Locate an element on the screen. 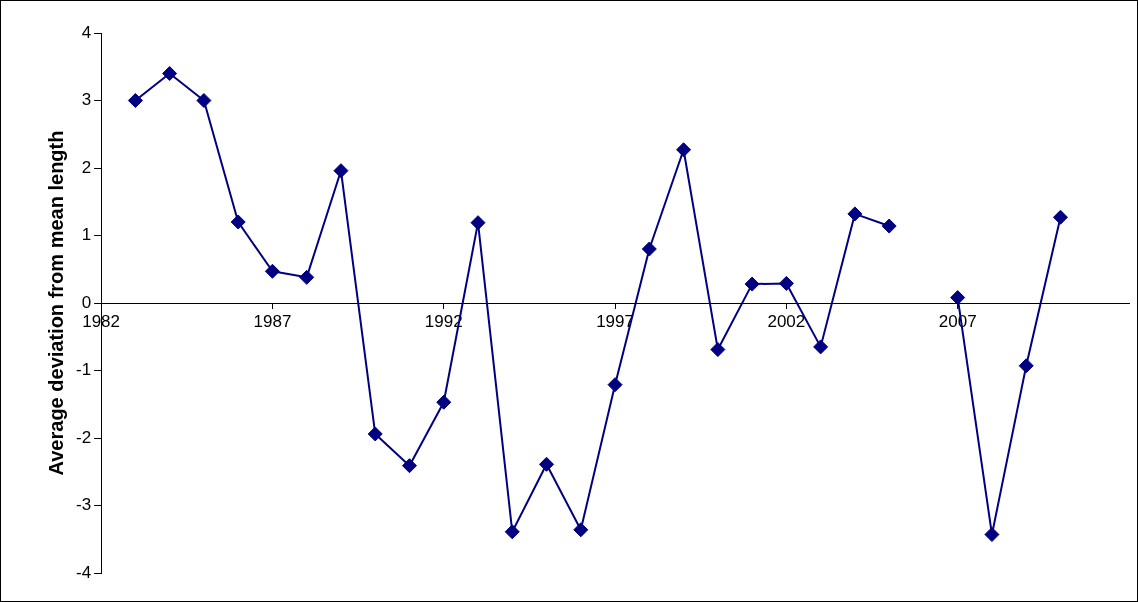 This screenshot has height=602, width=1138. y-tick-label: 0 is located at coordinates (86, 302).